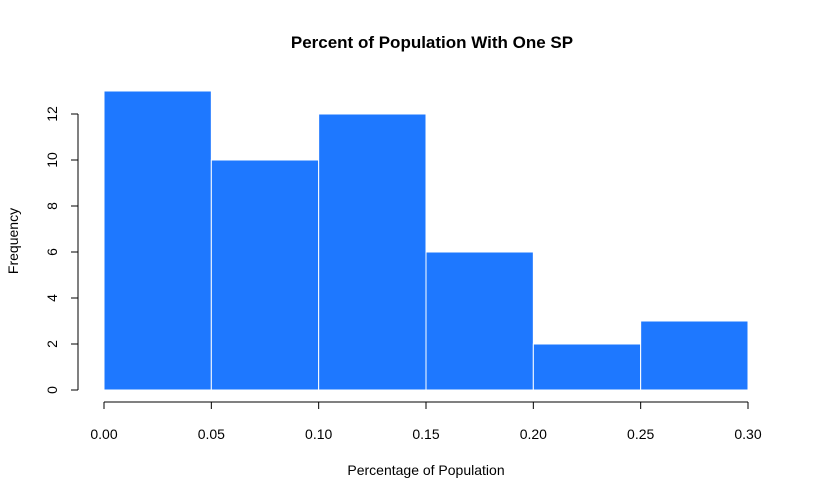 The width and height of the screenshot is (814, 501). Describe the element at coordinates (747, 434) in the screenshot. I see `x-tick-label: 0.30` at that location.